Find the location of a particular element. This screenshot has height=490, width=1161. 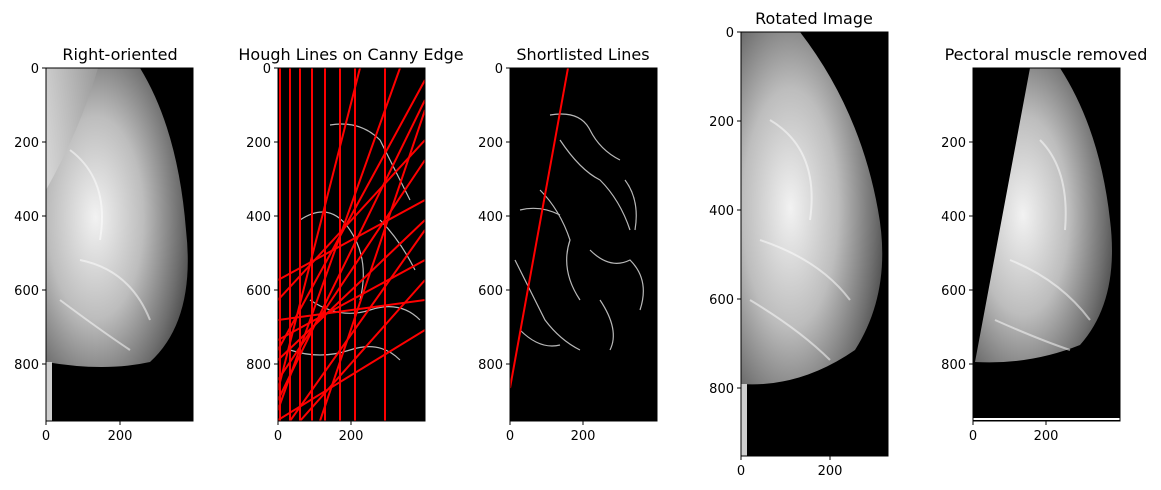

panel-title: Pectoral muscle removed is located at coordinates (1046, 54).